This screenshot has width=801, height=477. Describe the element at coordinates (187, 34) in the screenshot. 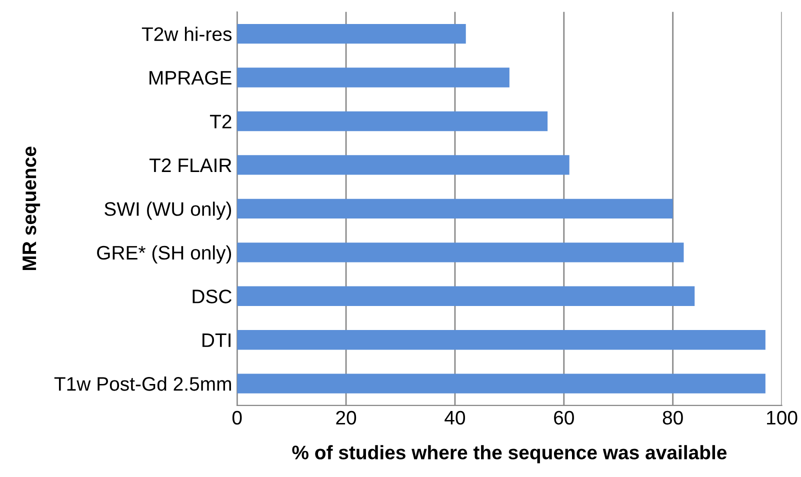

I see `y-tick-label: T2w hi-res` at that location.